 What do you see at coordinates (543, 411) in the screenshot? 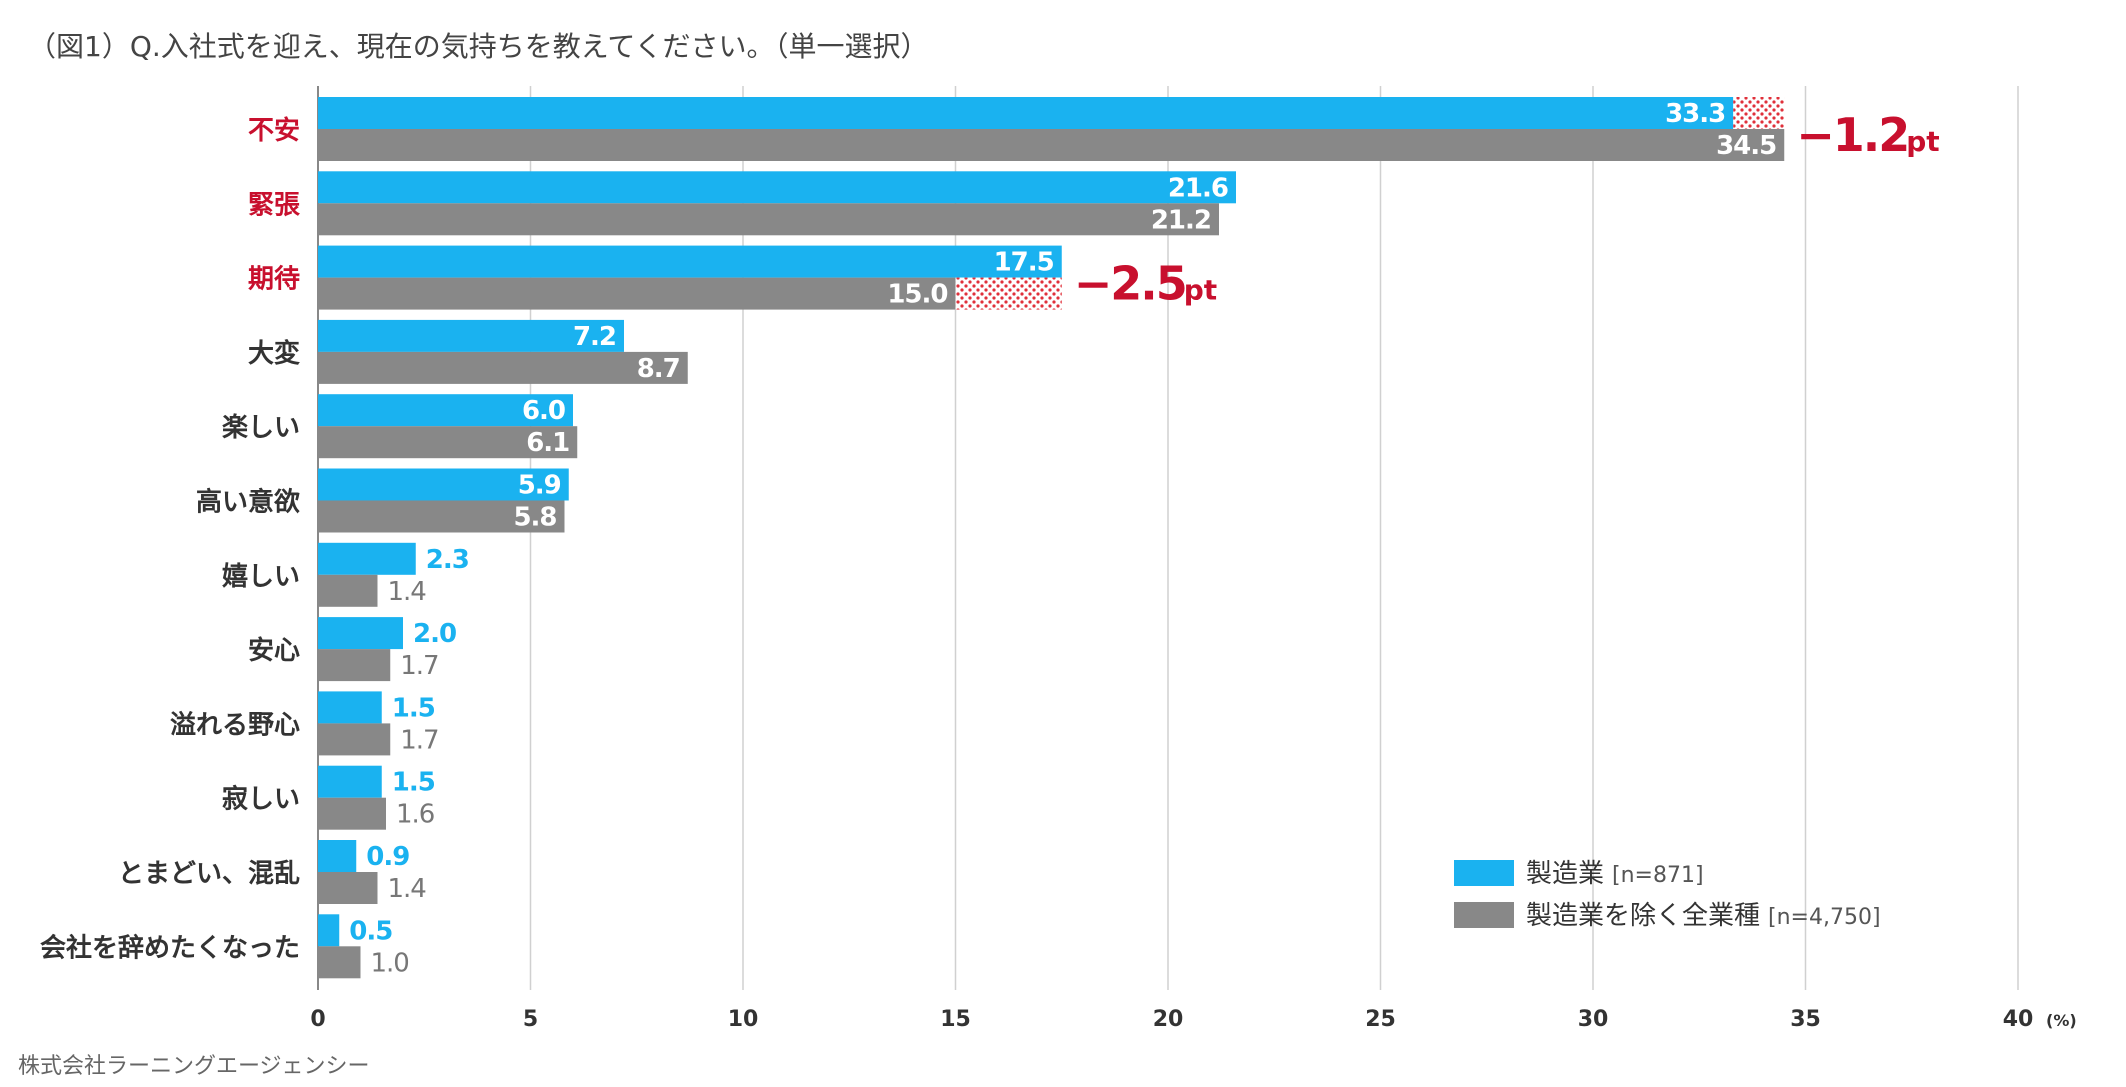
I see `data-label: 6.0` at bounding box center [543, 411].